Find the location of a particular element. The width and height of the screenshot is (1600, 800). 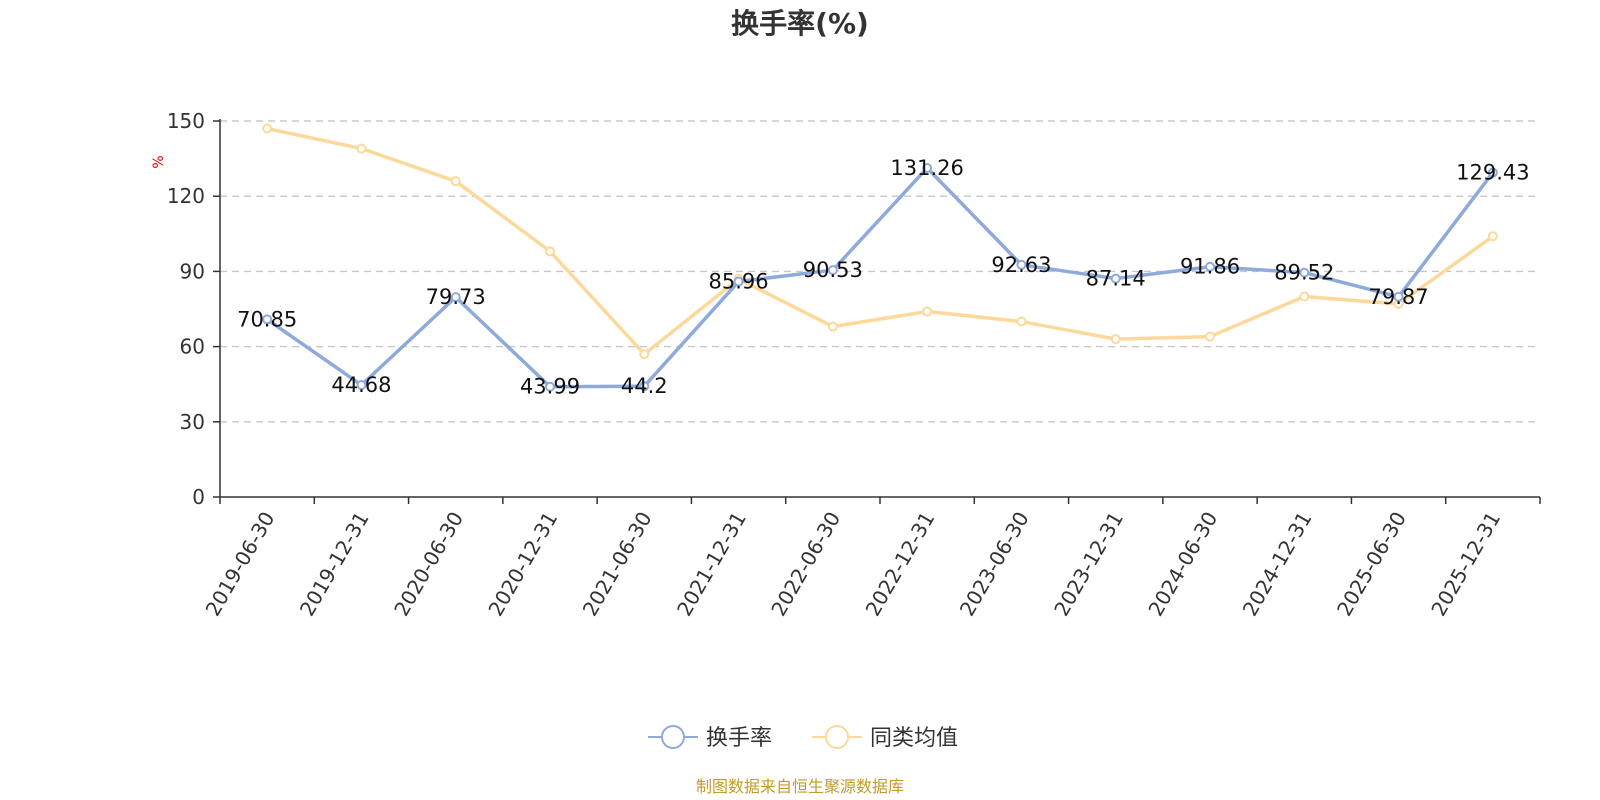

legend: 换手率 同类均值 is located at coordinates (803, 738).